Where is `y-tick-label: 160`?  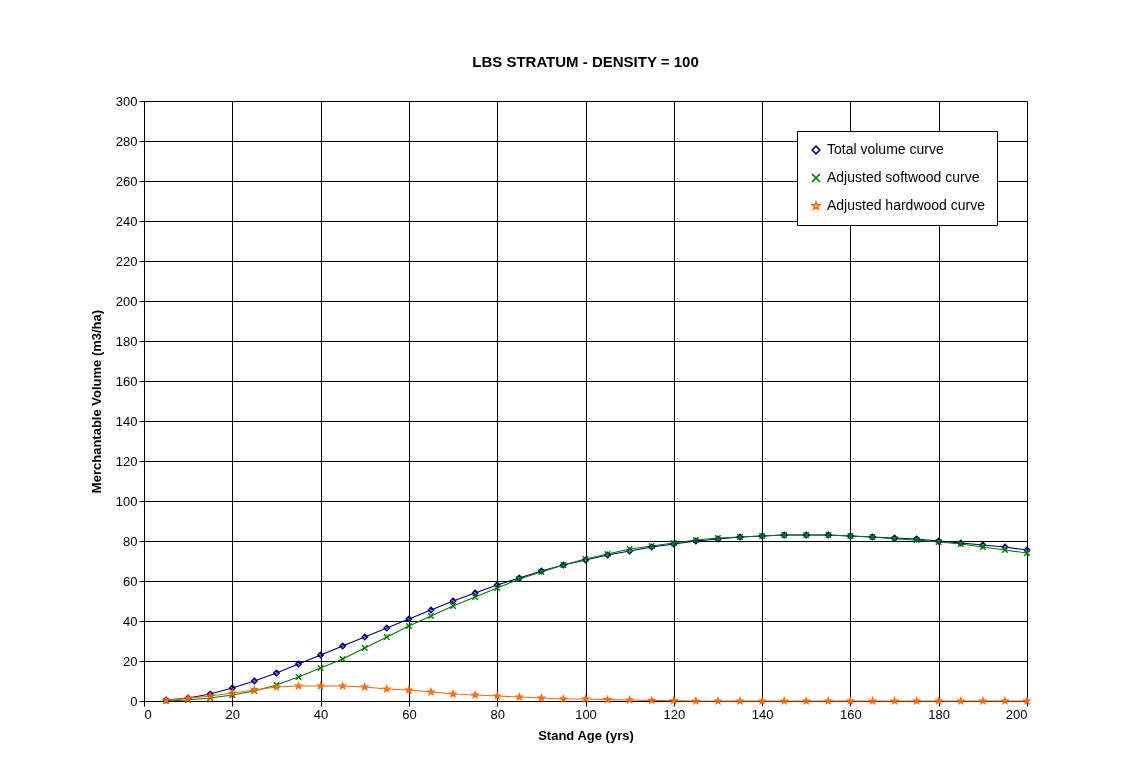
y-tick-label: 160 is located at coordinates (126, 381).